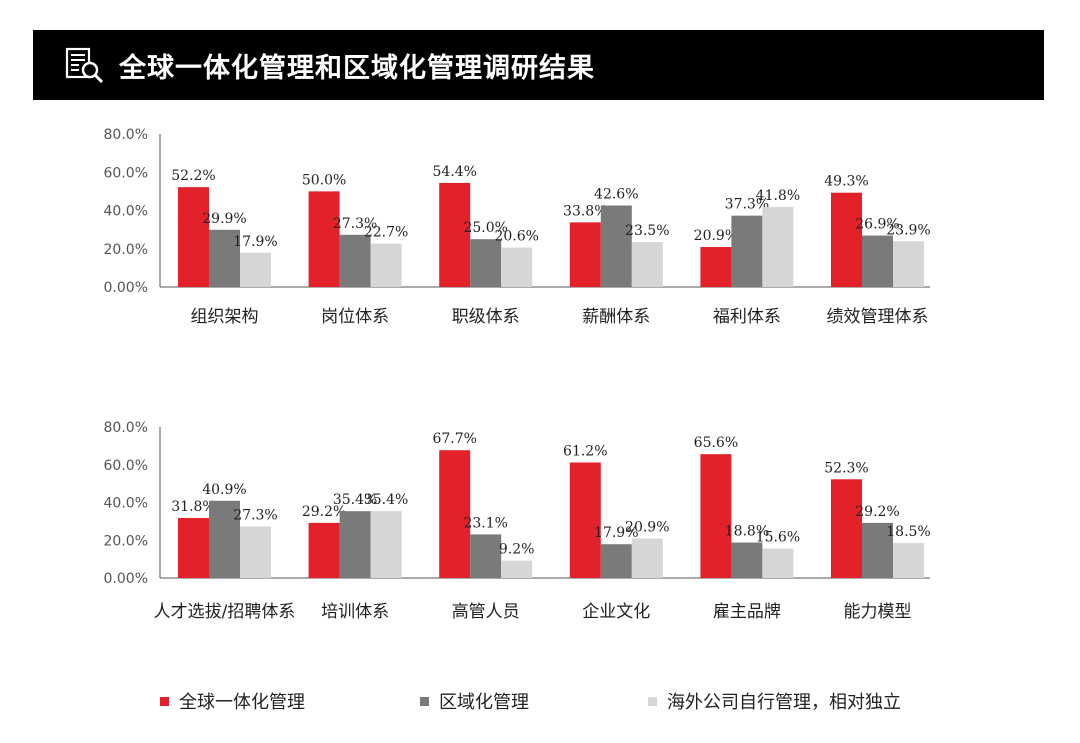 This screenshot has height=743, width=1080. Describe the element at coordinates (225, 612) in the screenshot. I see `category-label: 人才选拔/招聘体系` at that location.